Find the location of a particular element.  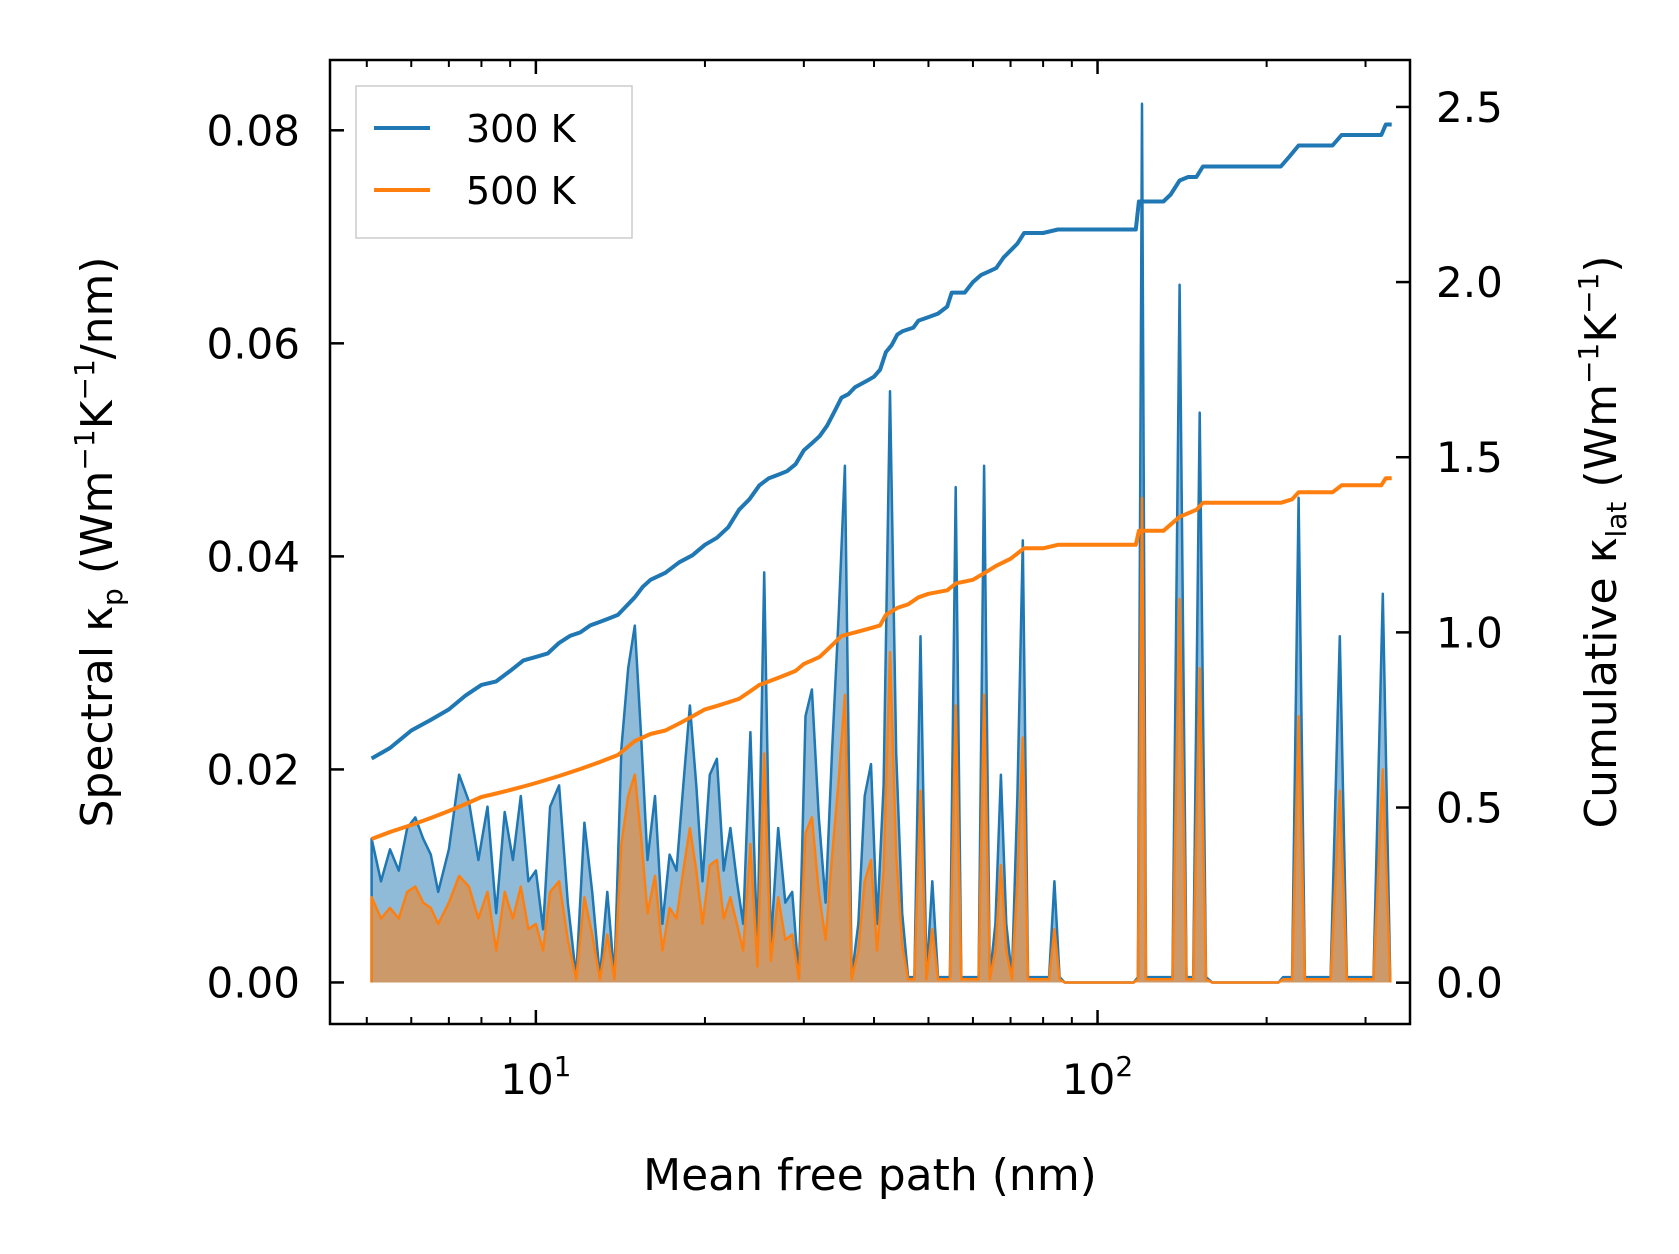

right-y-tick-label: 0.0 is located at coordinates (1469, 983).